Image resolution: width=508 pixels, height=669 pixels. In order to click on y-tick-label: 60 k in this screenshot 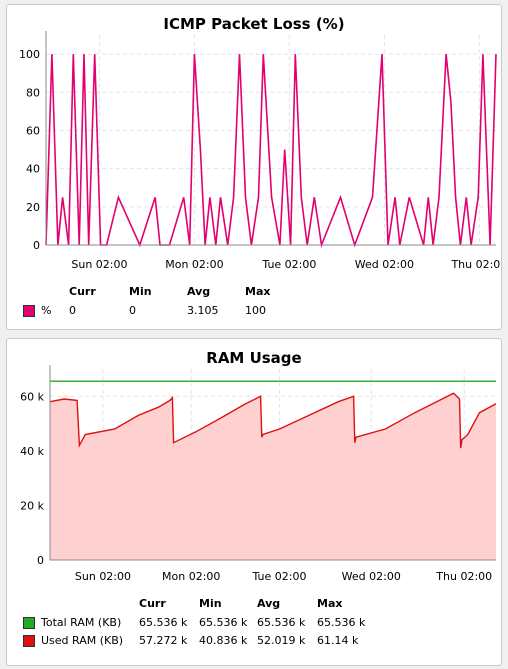, I will do `click(32, 396)`.